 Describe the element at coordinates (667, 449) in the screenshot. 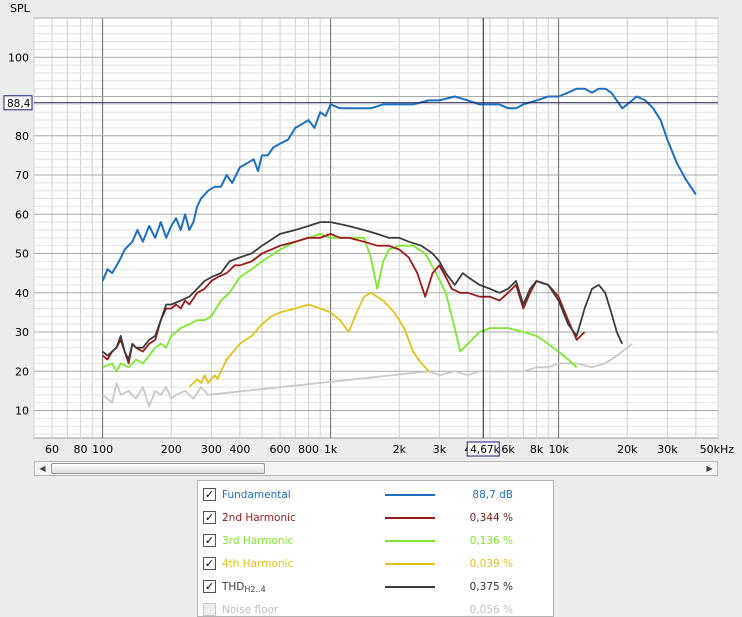

I see `x-tick-label: 30k` at that location.